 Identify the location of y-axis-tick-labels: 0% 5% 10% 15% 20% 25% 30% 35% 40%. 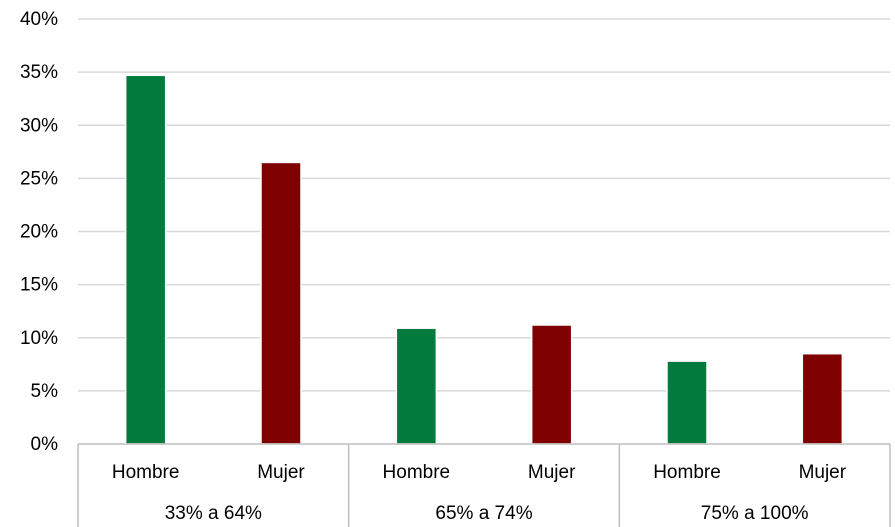
(39, 232).